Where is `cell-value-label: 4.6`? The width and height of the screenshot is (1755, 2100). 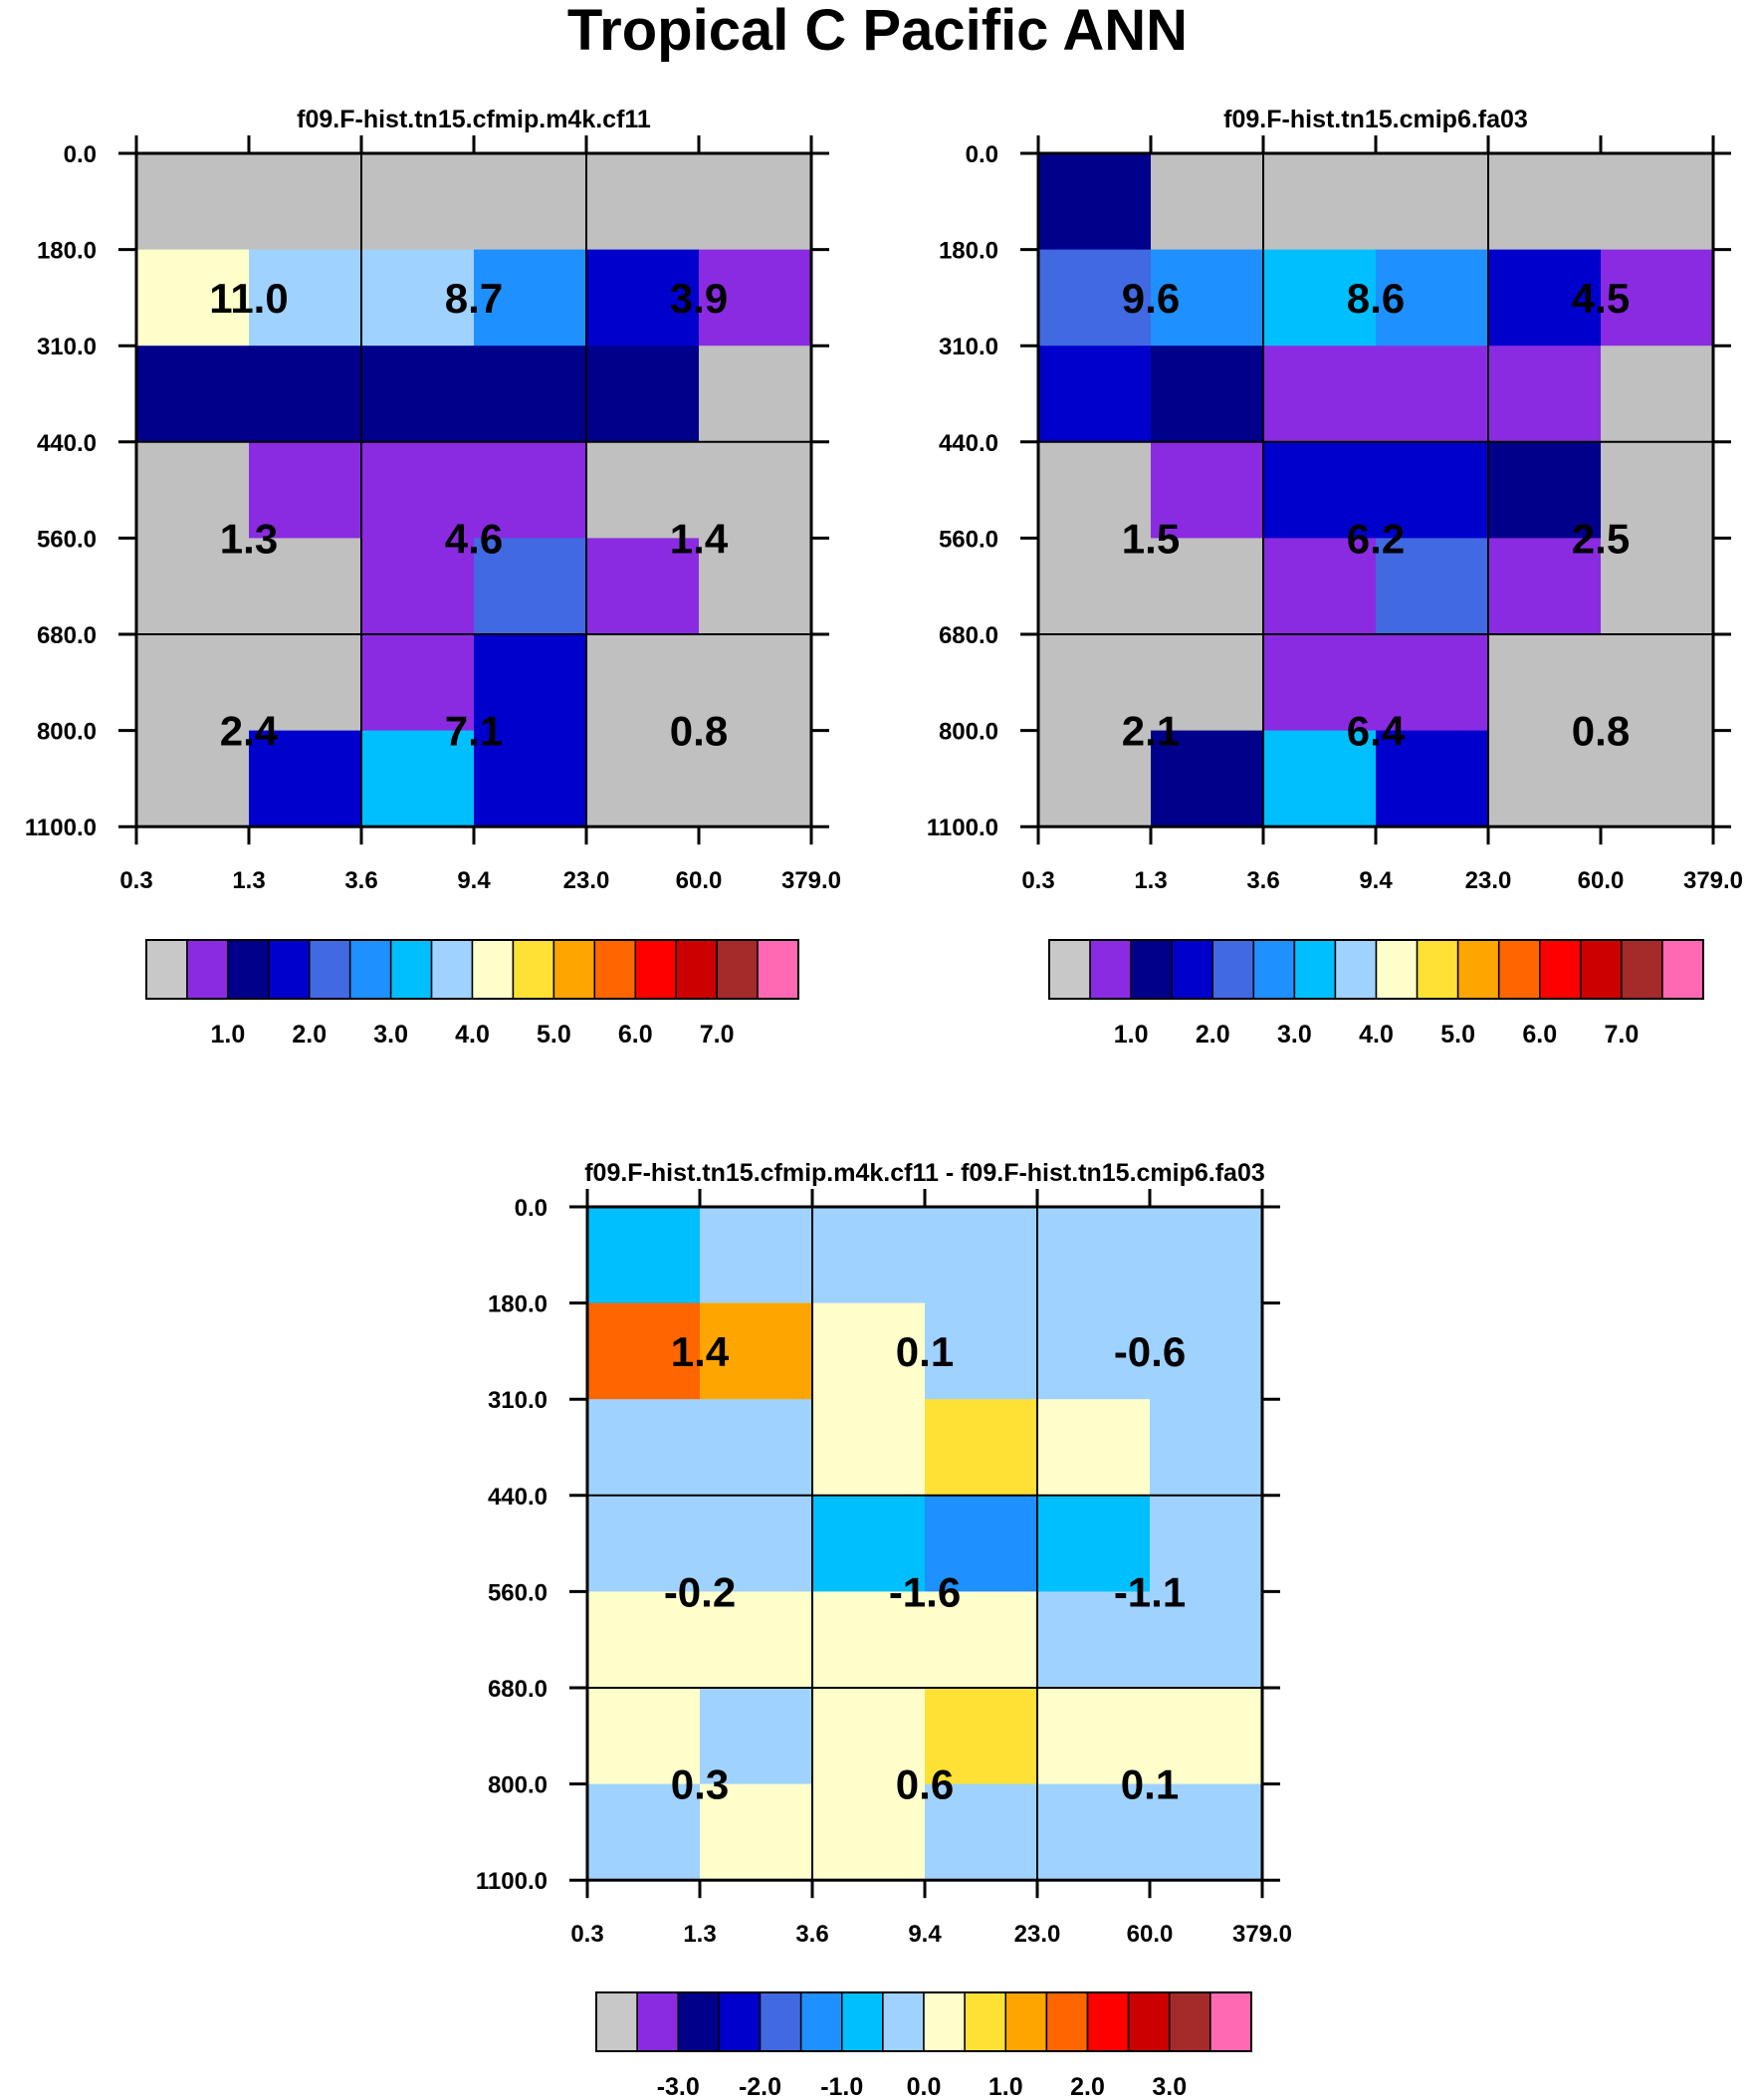 cell-value-label: 4.6 is located at coordinates (474, 538).